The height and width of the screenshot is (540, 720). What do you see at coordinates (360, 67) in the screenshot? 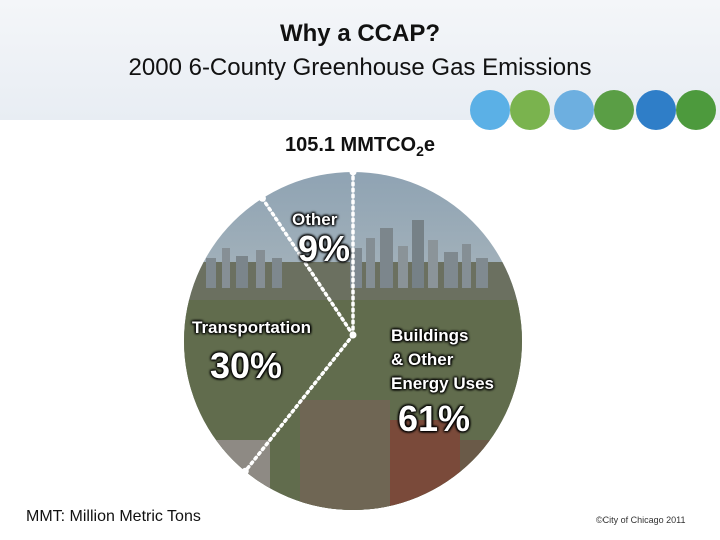
I see `slide-subtitle: 2000 6-County Greenhouse Gas Emissions` at bounding box center [360, 67].